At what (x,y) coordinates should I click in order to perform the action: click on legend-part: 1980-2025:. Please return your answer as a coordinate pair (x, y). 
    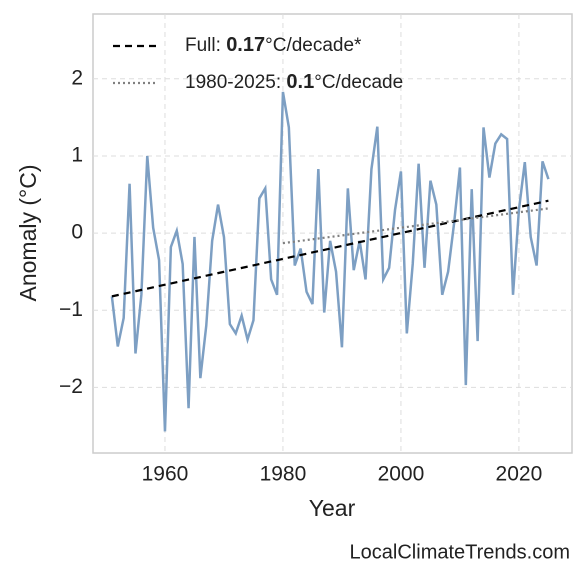
    Looking at the image, I should click on (235, 82).